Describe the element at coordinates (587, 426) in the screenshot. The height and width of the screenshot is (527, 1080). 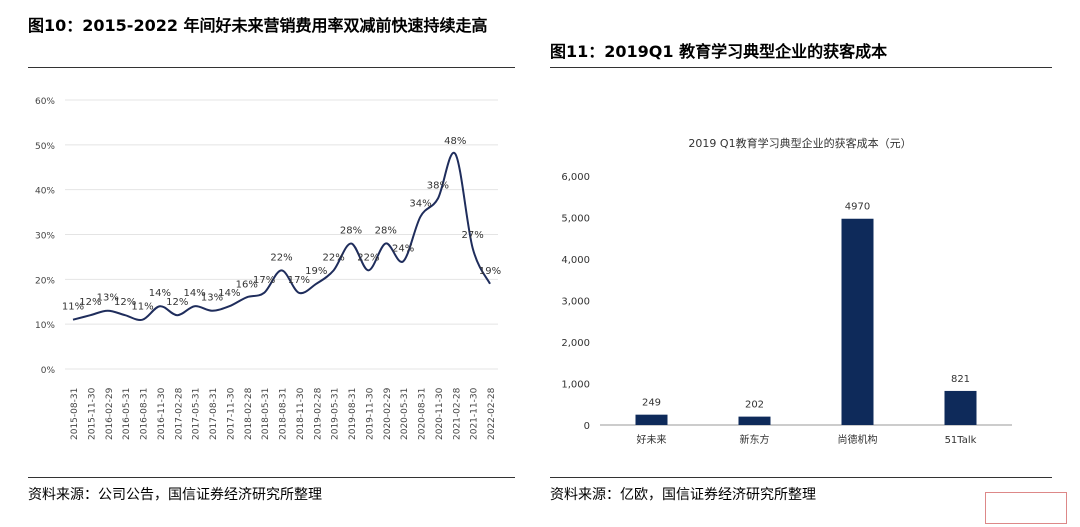
I see `y-tick-label: 0` at that location.